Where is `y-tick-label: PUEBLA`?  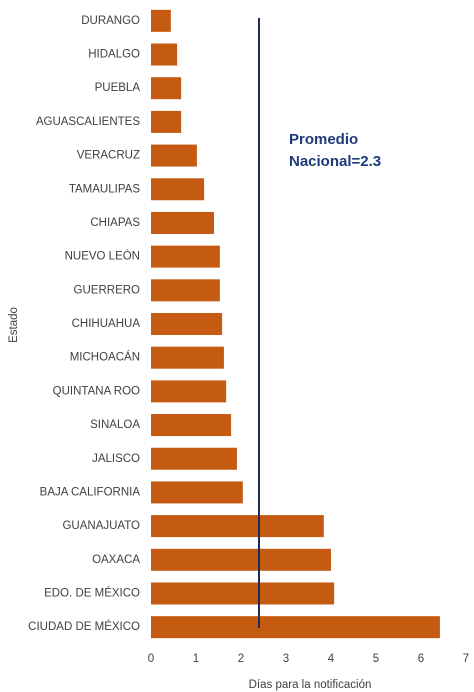
y-tick-label: PUEBLA is located at coordinates (118, 88).